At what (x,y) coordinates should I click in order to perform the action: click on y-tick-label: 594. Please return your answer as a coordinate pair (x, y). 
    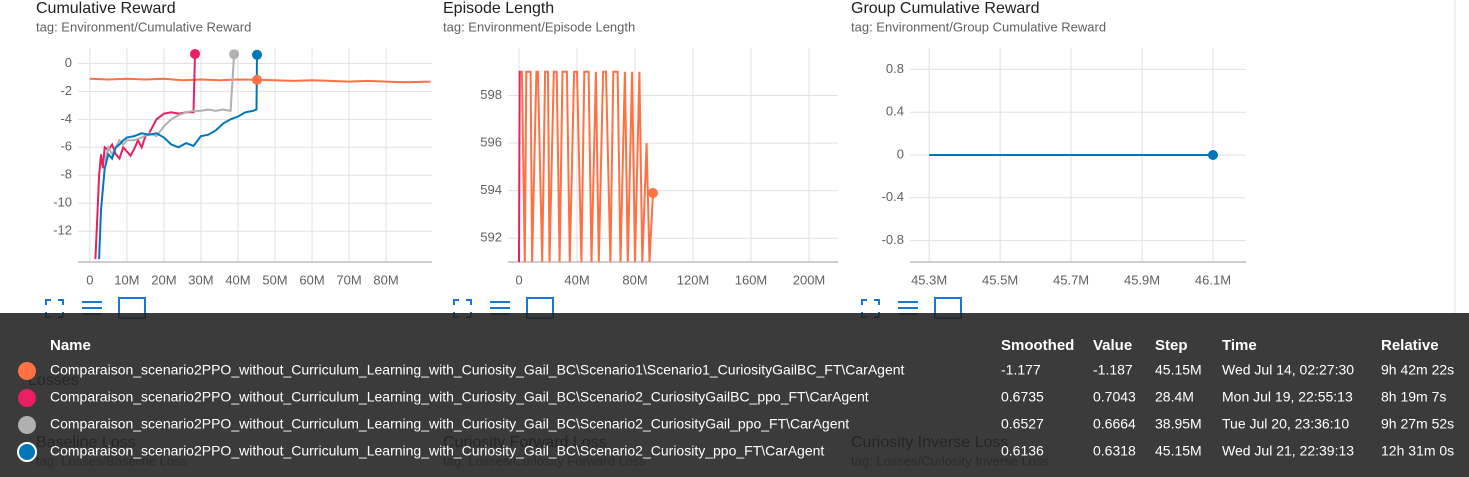
    Looking at the image, I should click on (491, 189).